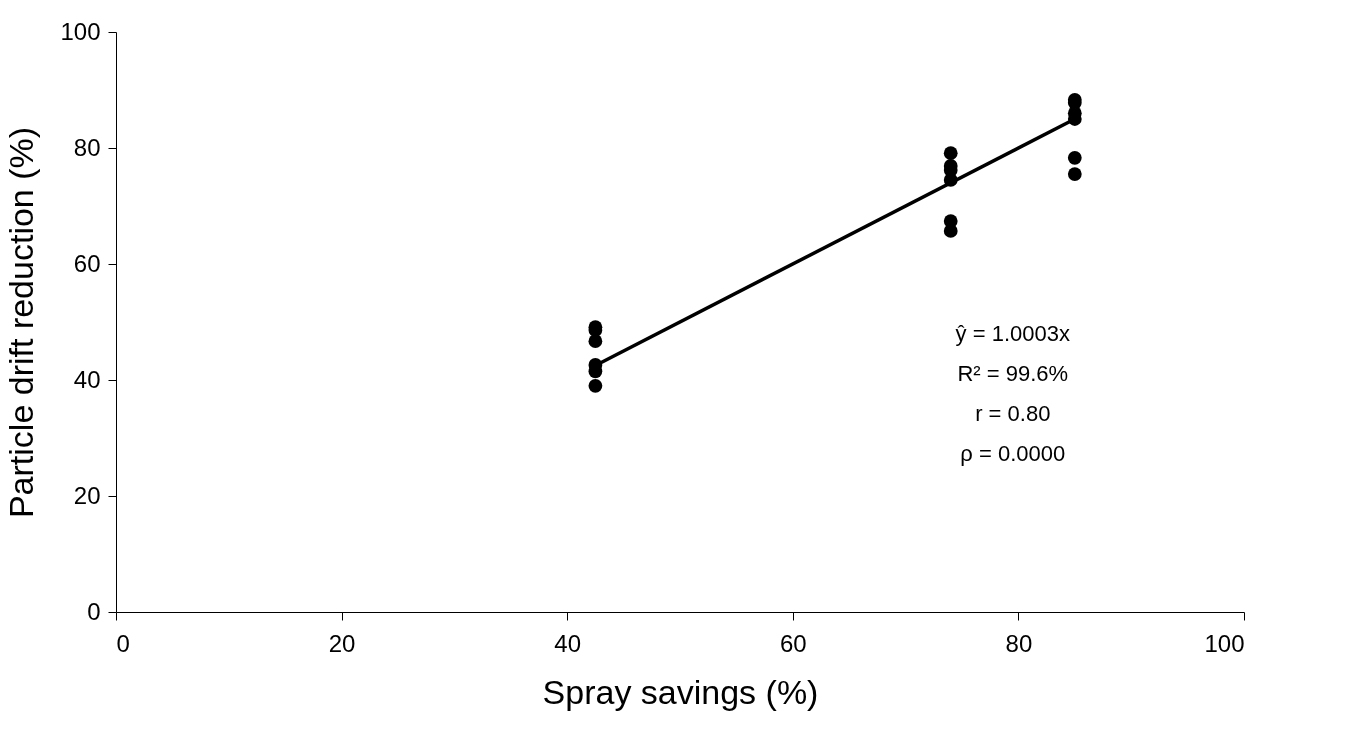 This screenshot has width=1351, height=751. I want to click on y-tick-label: 20, so click(87, 495).